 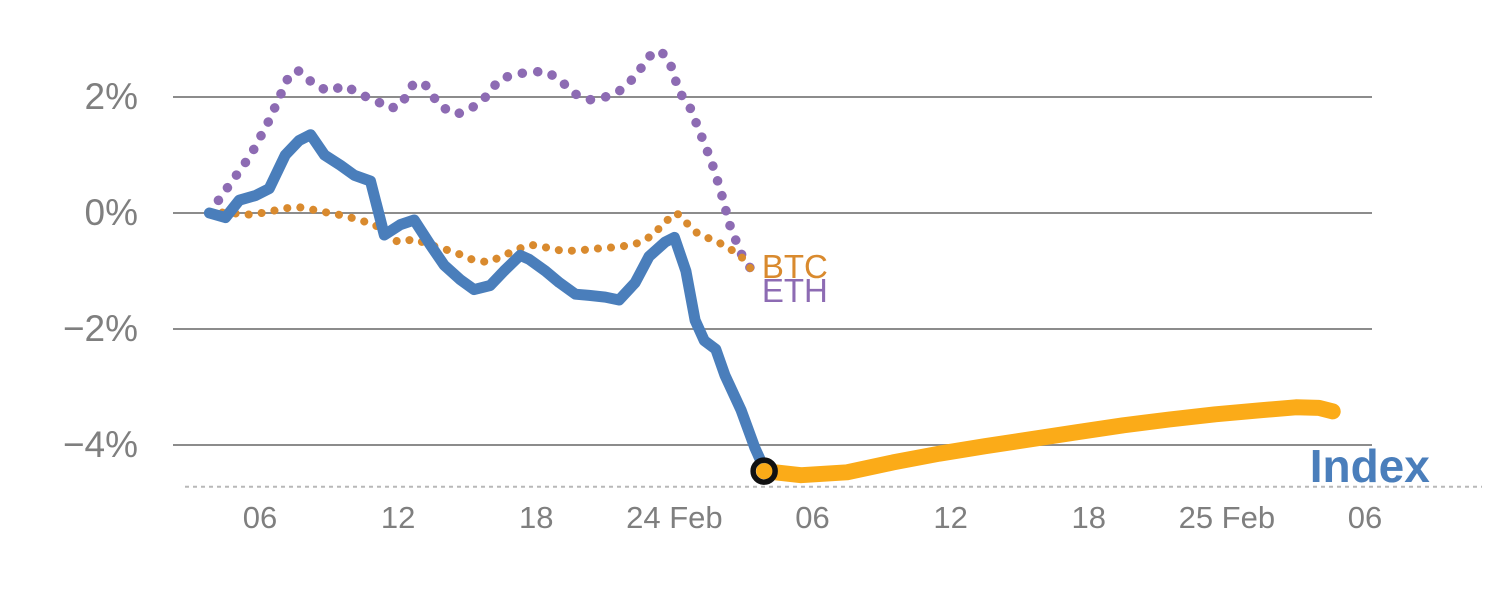 I want to click on series-label-eth: ETH, so click(x=795, y=290).